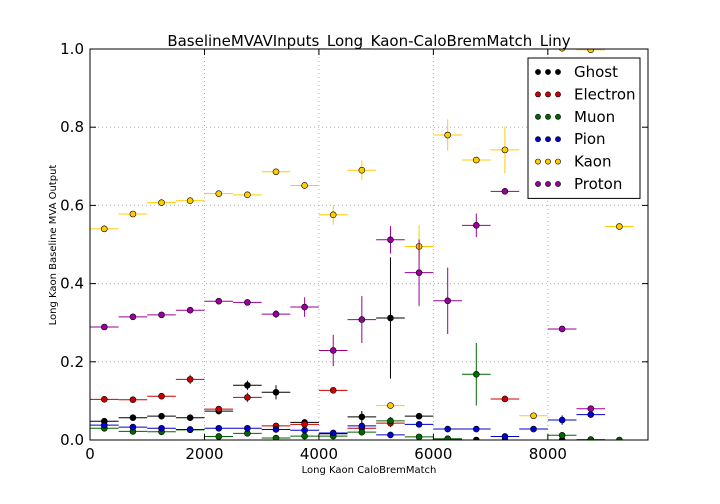  What do you see at coordinates (598, 184) in the screenshot?
I see `legend-label: Proton` at bounding box center [598, 184].